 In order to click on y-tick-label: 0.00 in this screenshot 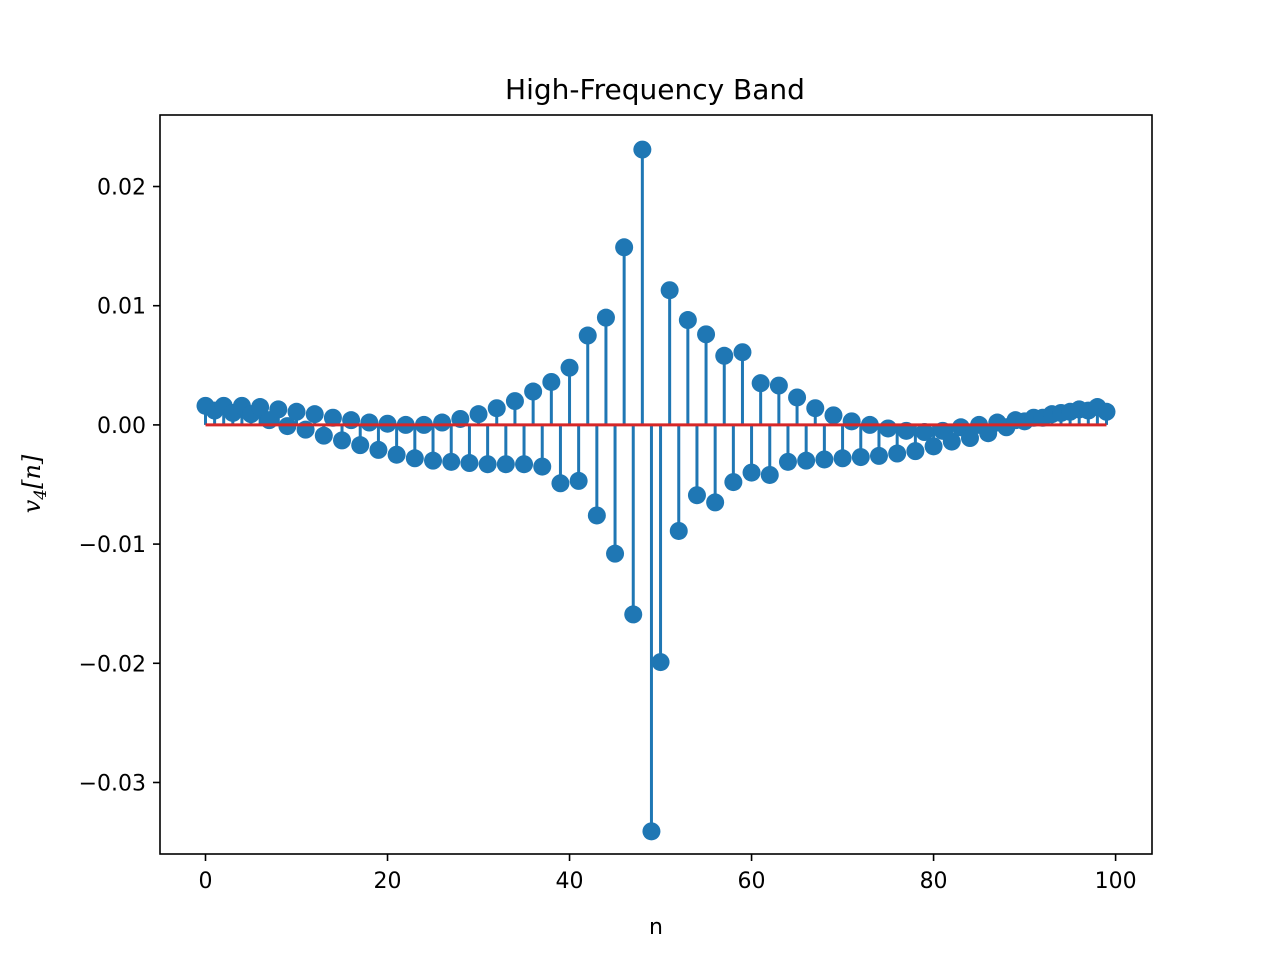, I will do `click(121, 426)`.